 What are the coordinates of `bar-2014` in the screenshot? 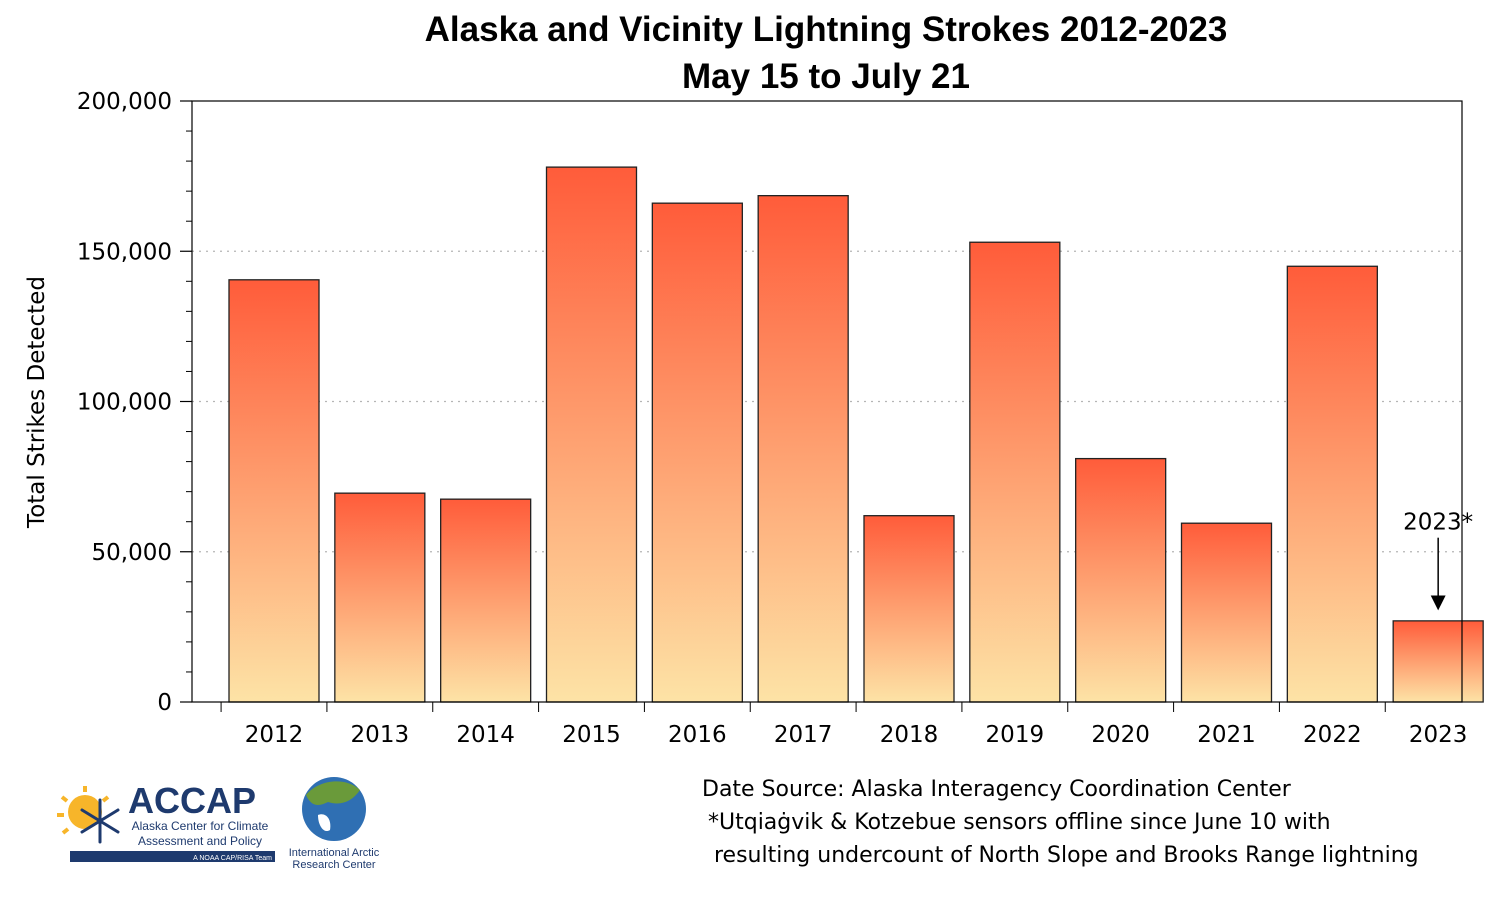 It's located at (486, 600).